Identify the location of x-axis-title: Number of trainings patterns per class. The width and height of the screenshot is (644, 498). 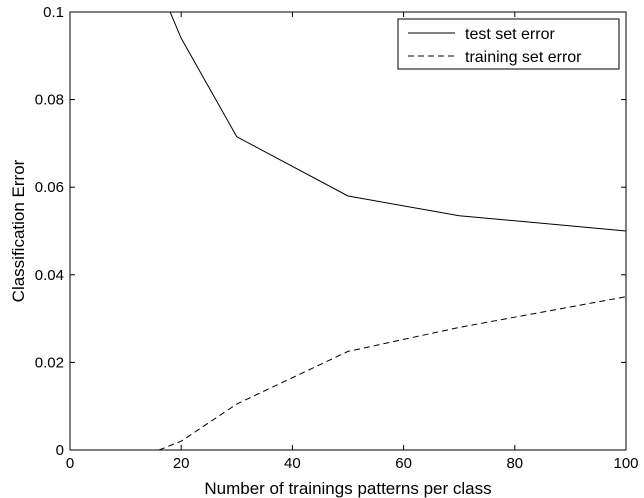
(347, 488).